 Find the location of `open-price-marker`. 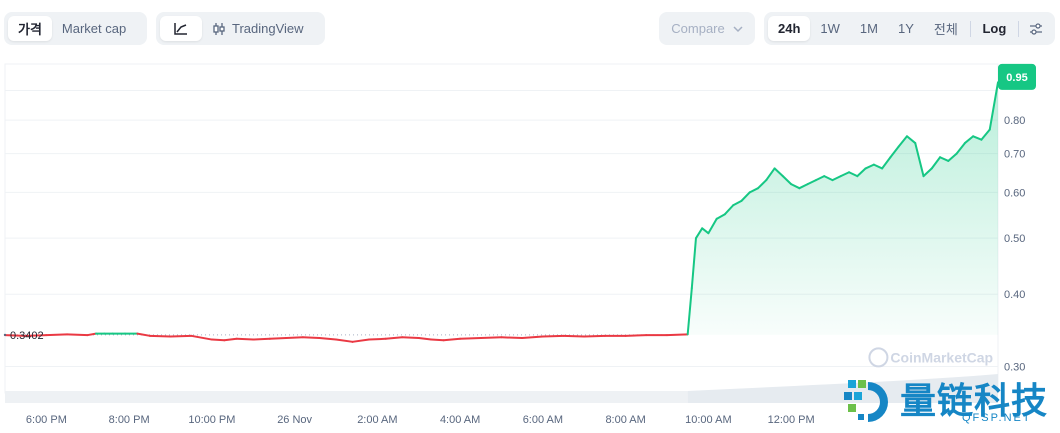

open-price-marker is located at coordinates (5, 335).